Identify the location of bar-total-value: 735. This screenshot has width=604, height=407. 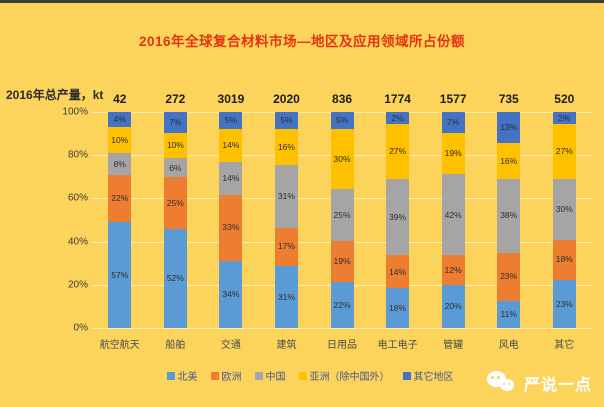
(508, 99).